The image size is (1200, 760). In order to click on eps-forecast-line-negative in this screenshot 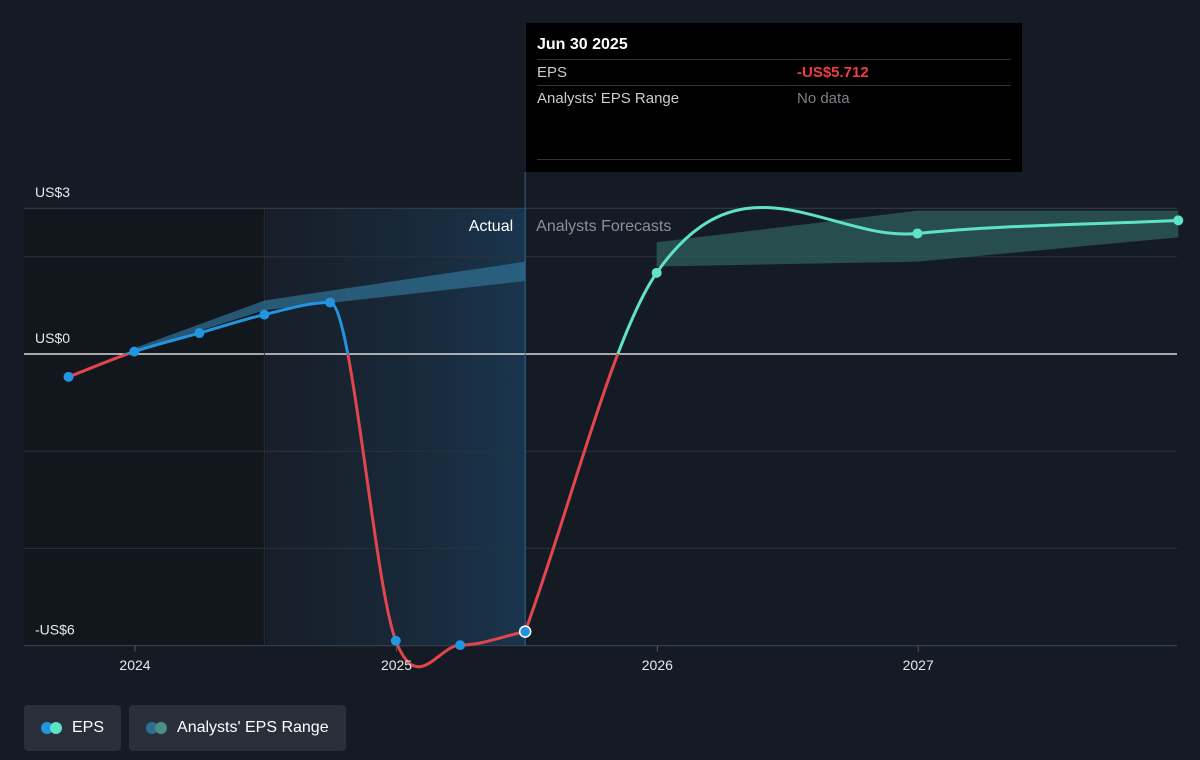, I will do `click(571, 493)`.